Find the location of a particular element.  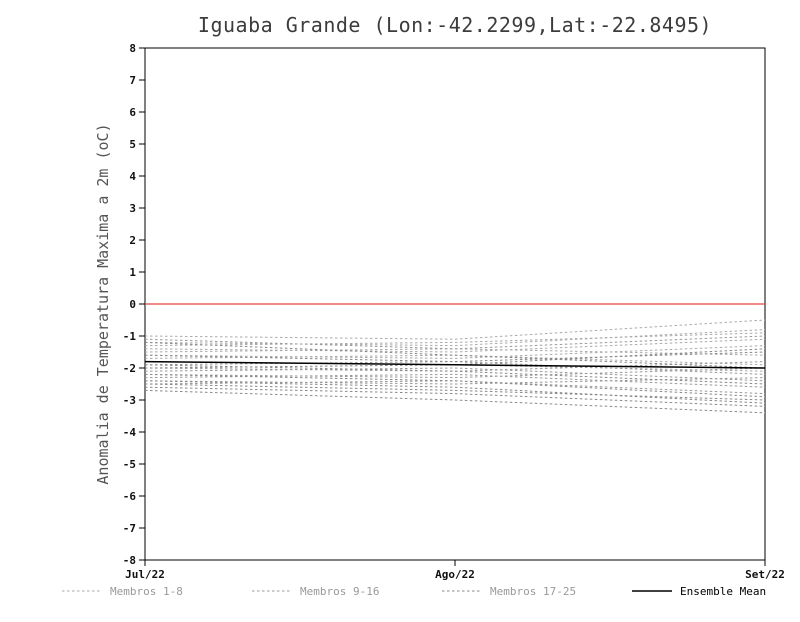

y-tick-label: -2 is located at coordinates (129, 368).